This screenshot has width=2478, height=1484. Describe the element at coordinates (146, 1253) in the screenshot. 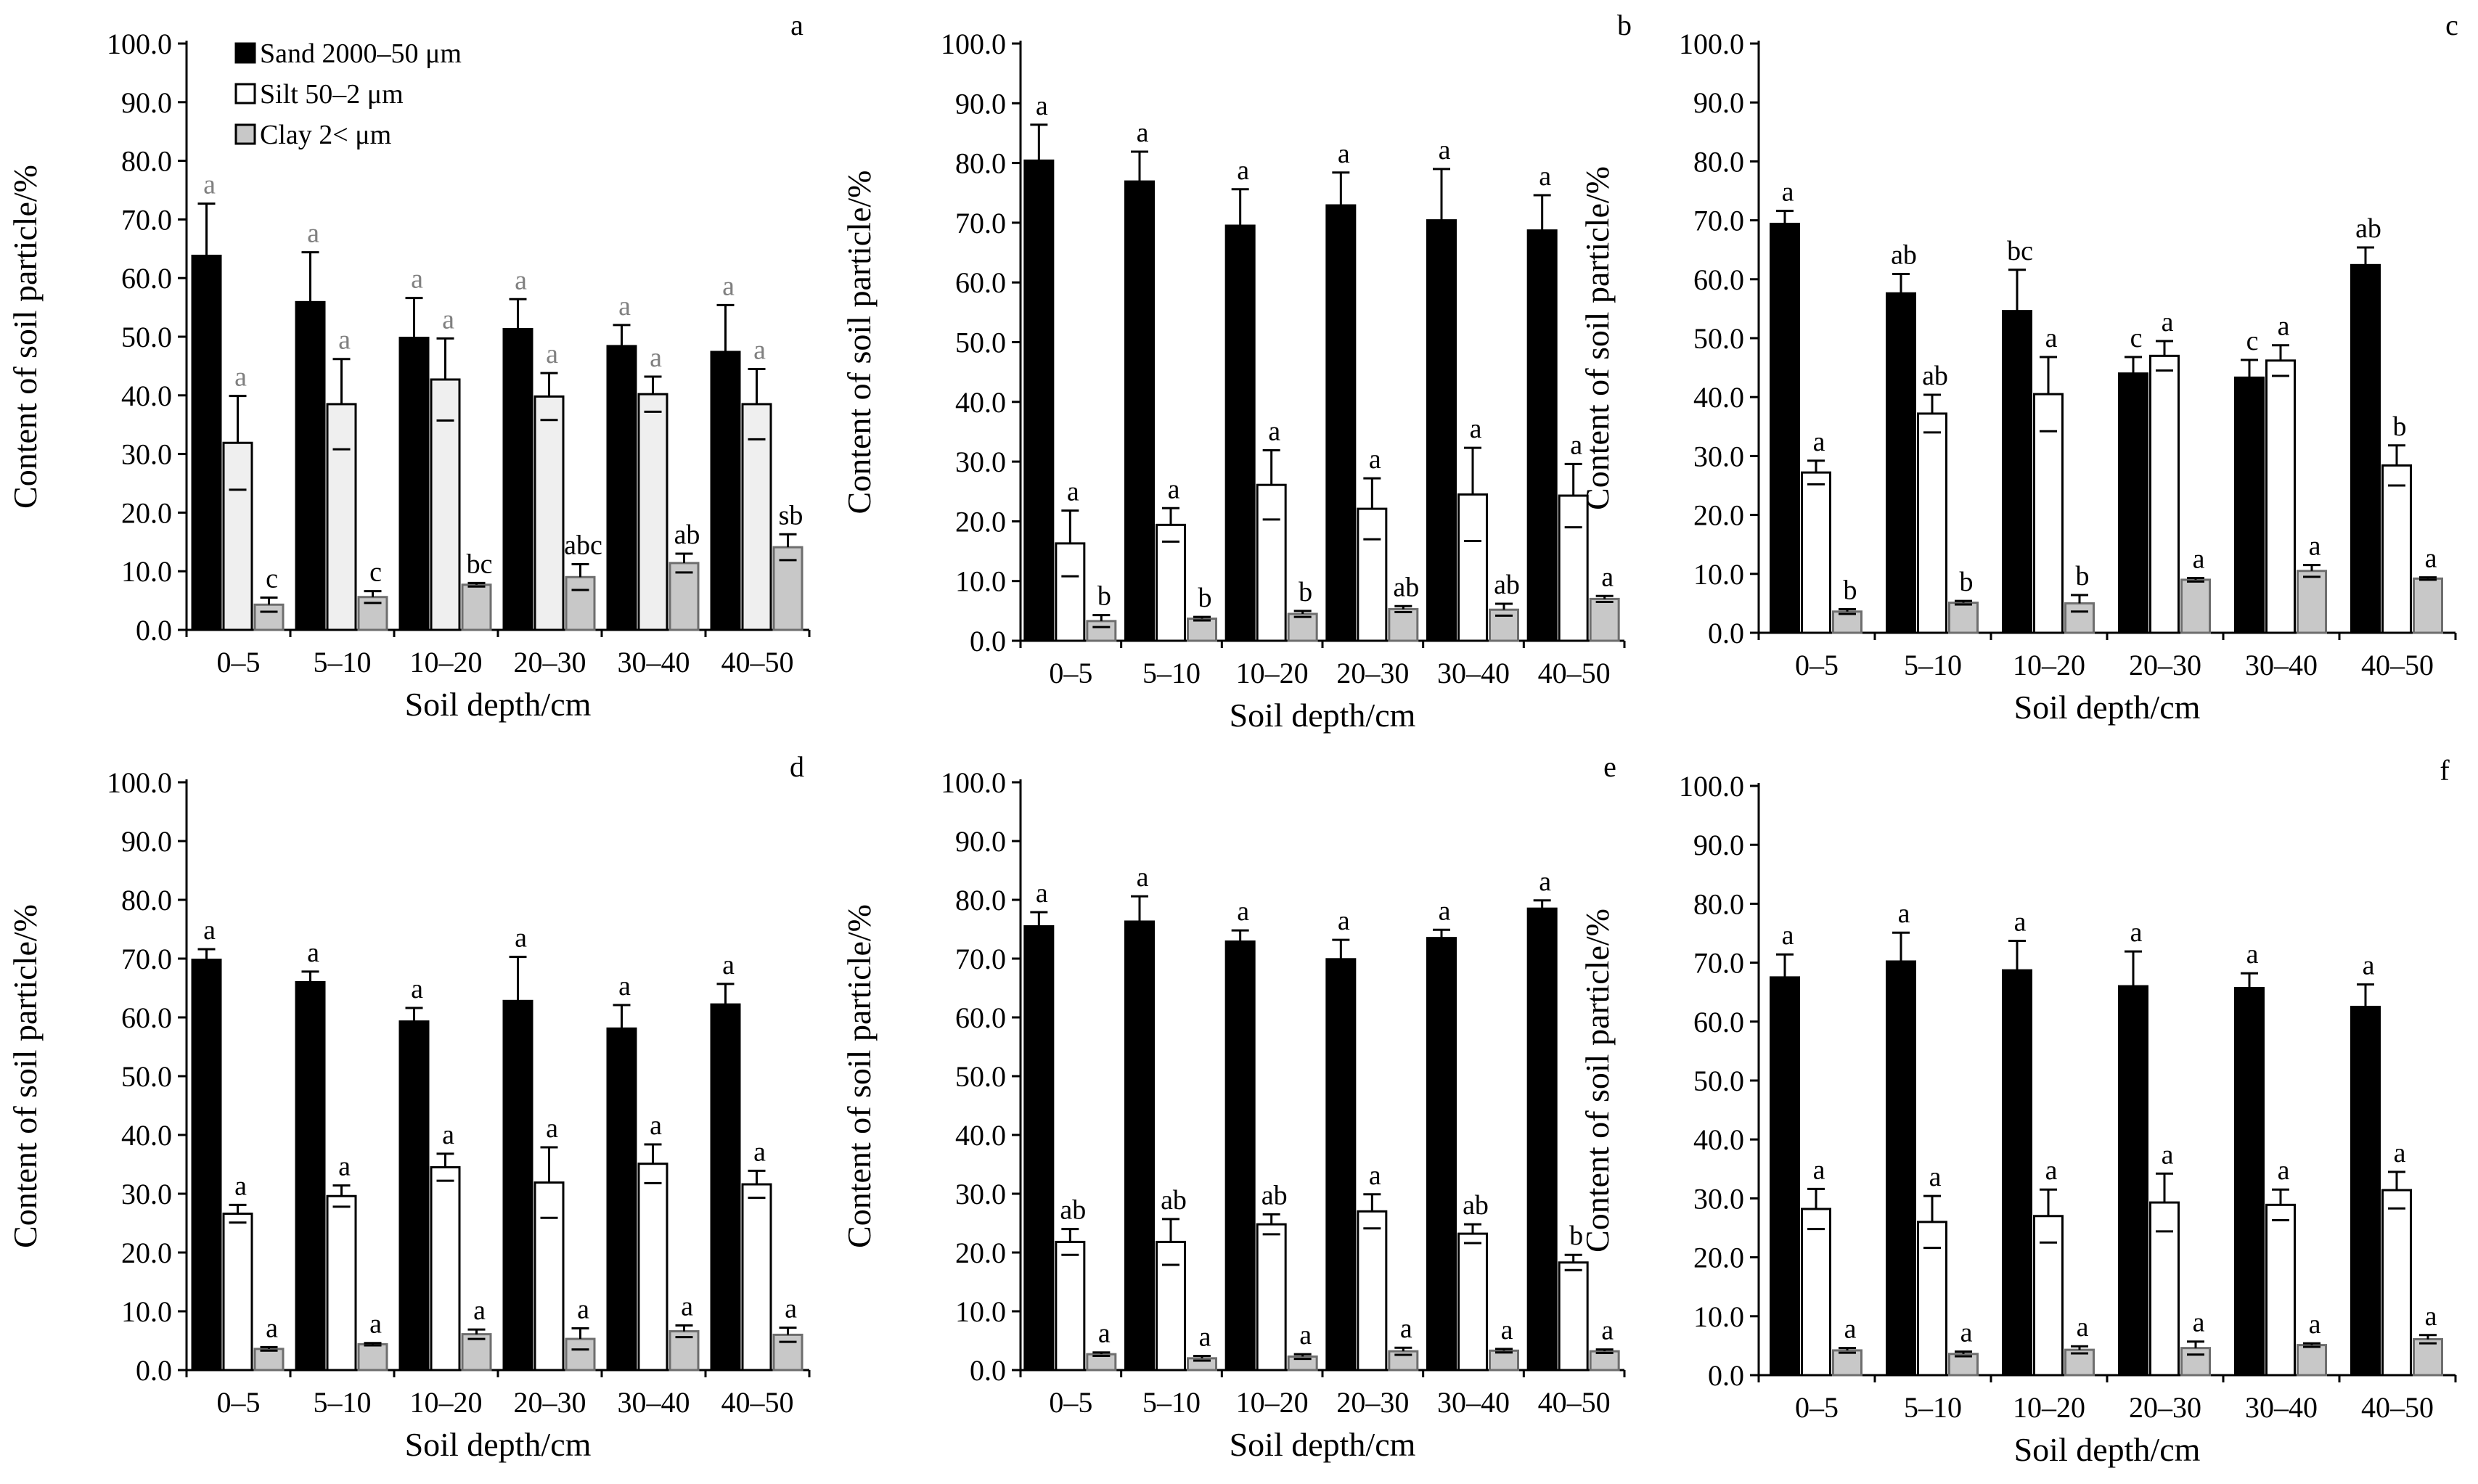

I see `y-tick-label: 20.0` at that location.